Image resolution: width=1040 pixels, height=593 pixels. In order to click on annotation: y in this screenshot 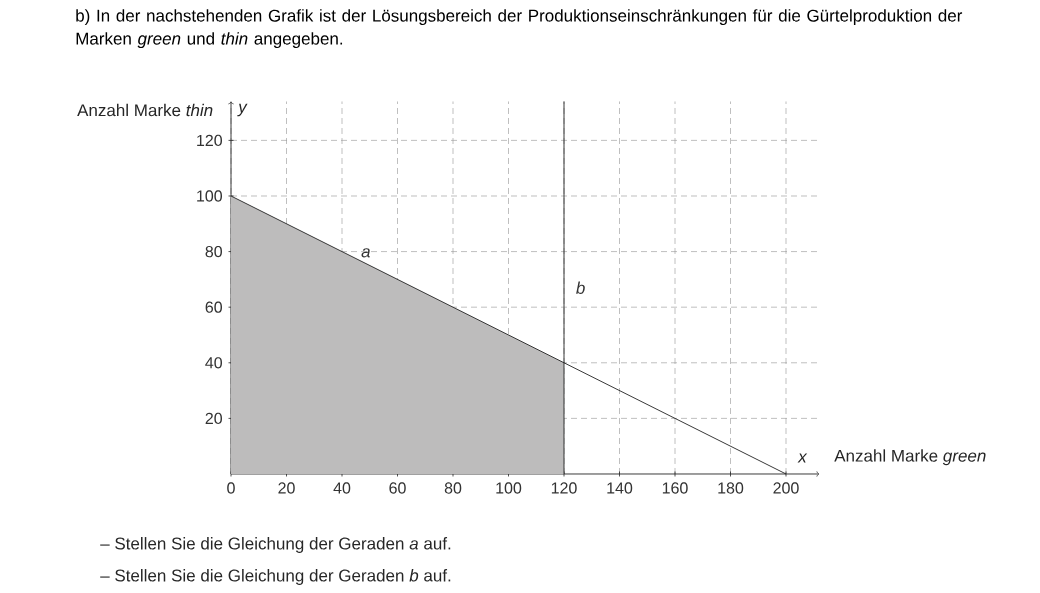, I will do `click(242, 110)`.